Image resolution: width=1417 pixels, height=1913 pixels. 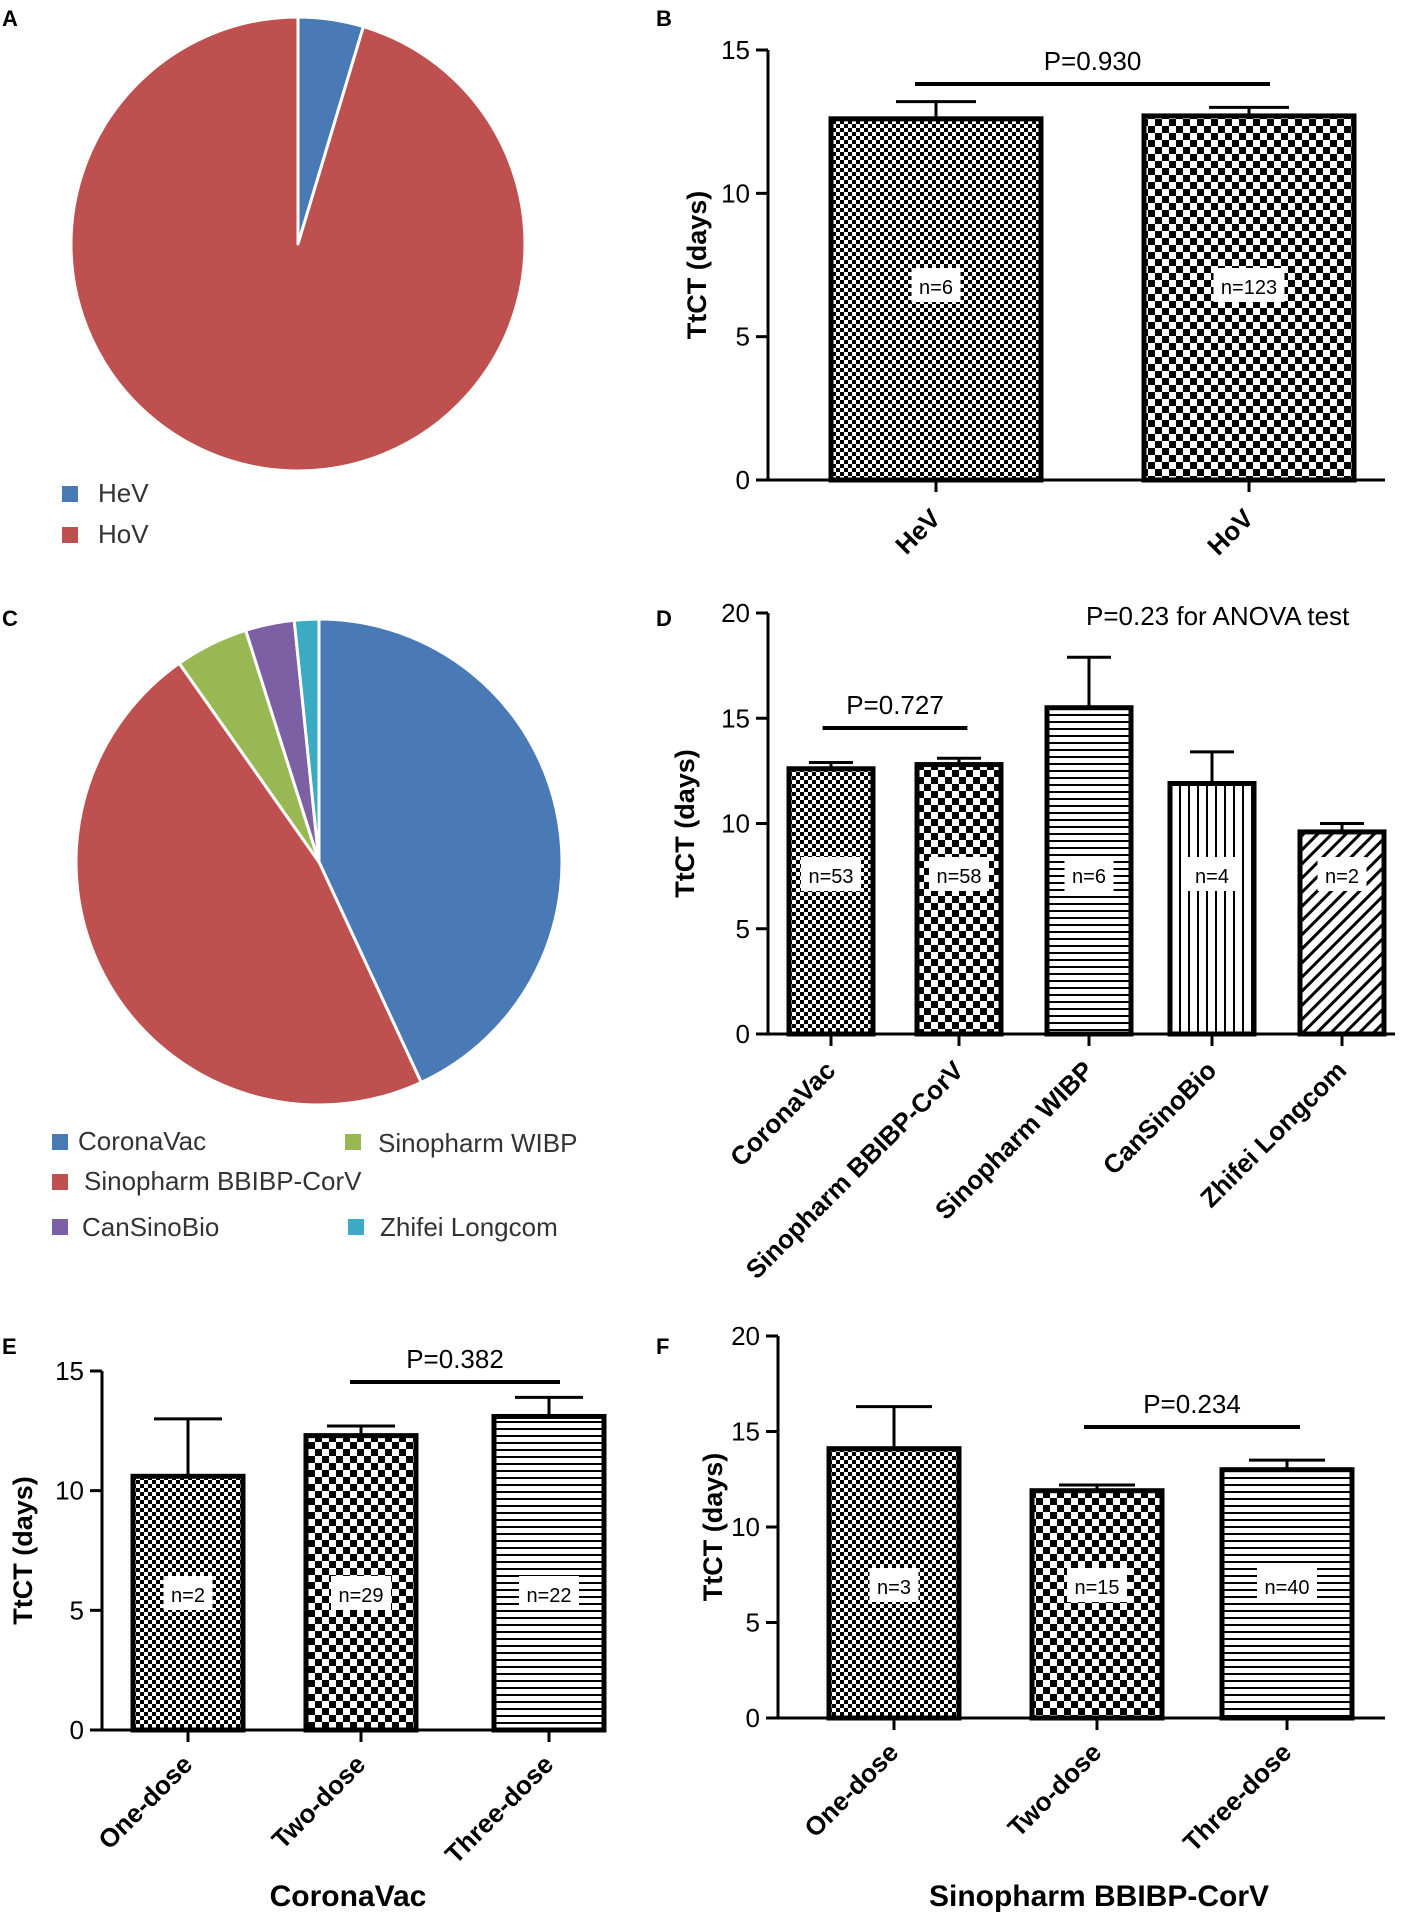 I want to click on x-tick-label-hov: HoV, so click(x=1230, y=532).